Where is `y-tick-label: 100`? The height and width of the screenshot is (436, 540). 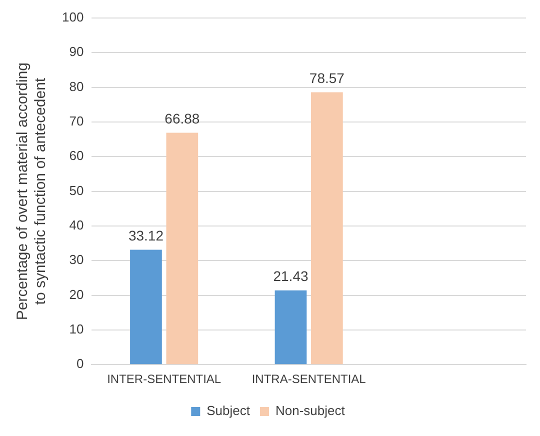 y-tick-label: 100 is located at coordinates (73, 17).